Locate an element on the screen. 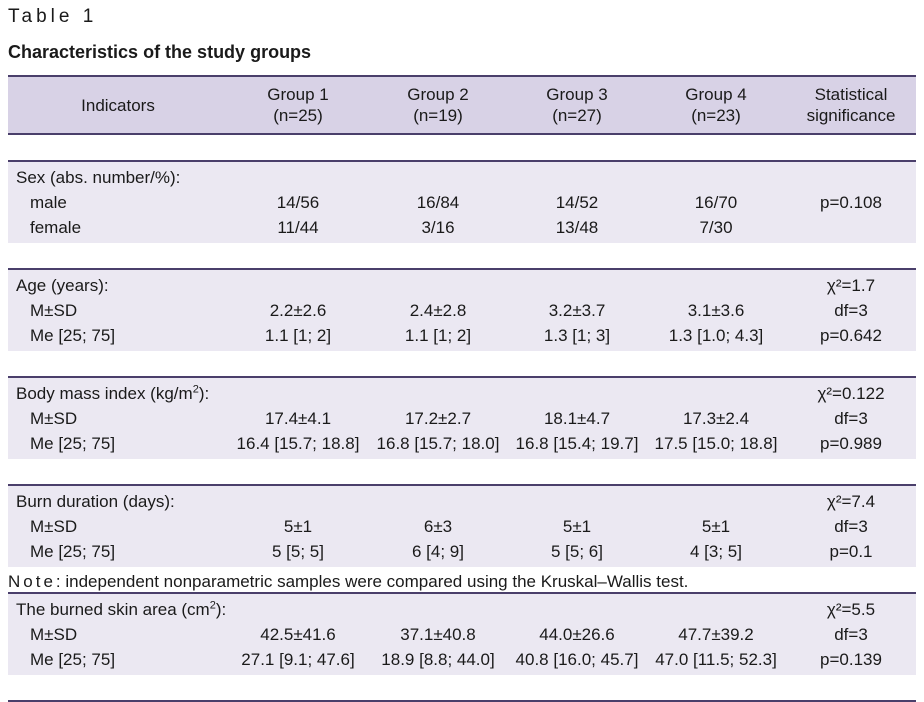 The height and width of the screenshot is (702, 924). value-cell-group-4: 47.0 [11.5; 52.3] is located at coordinates (716, 659).